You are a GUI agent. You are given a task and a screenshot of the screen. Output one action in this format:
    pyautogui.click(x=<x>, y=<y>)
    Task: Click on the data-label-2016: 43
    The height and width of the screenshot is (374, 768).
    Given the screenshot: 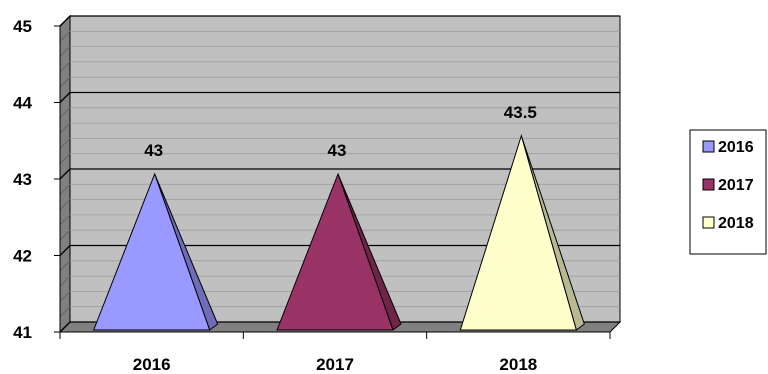 What is the action you would take?
    pyautogui.click(x=153, y=150)
    